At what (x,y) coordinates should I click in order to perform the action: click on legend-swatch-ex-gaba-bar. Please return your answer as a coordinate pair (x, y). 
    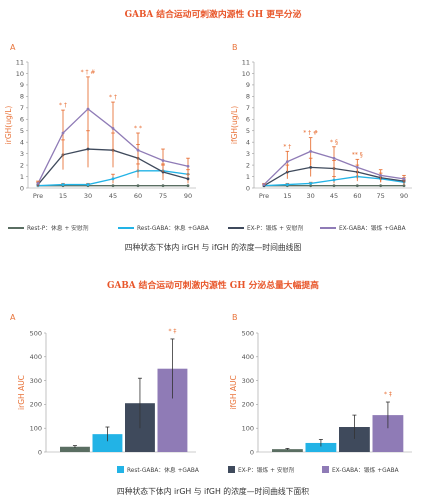
    Looking at the image, I should click on (325, 469).